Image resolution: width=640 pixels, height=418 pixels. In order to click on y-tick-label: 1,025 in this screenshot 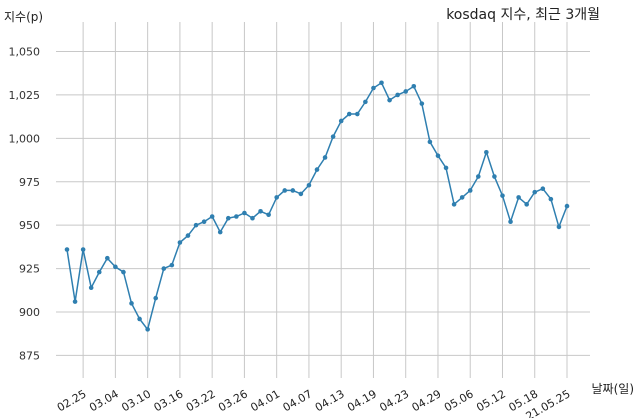, I will do `click(25, 95)`.